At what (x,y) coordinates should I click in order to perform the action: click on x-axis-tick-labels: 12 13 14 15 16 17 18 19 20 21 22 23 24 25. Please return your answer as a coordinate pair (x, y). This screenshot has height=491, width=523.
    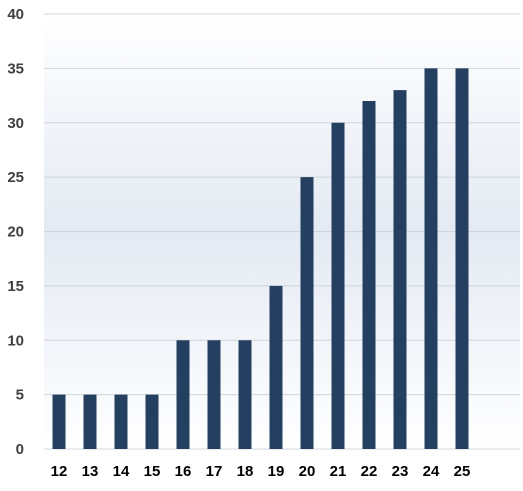
    Looking at the image, I should click on (261, 471).